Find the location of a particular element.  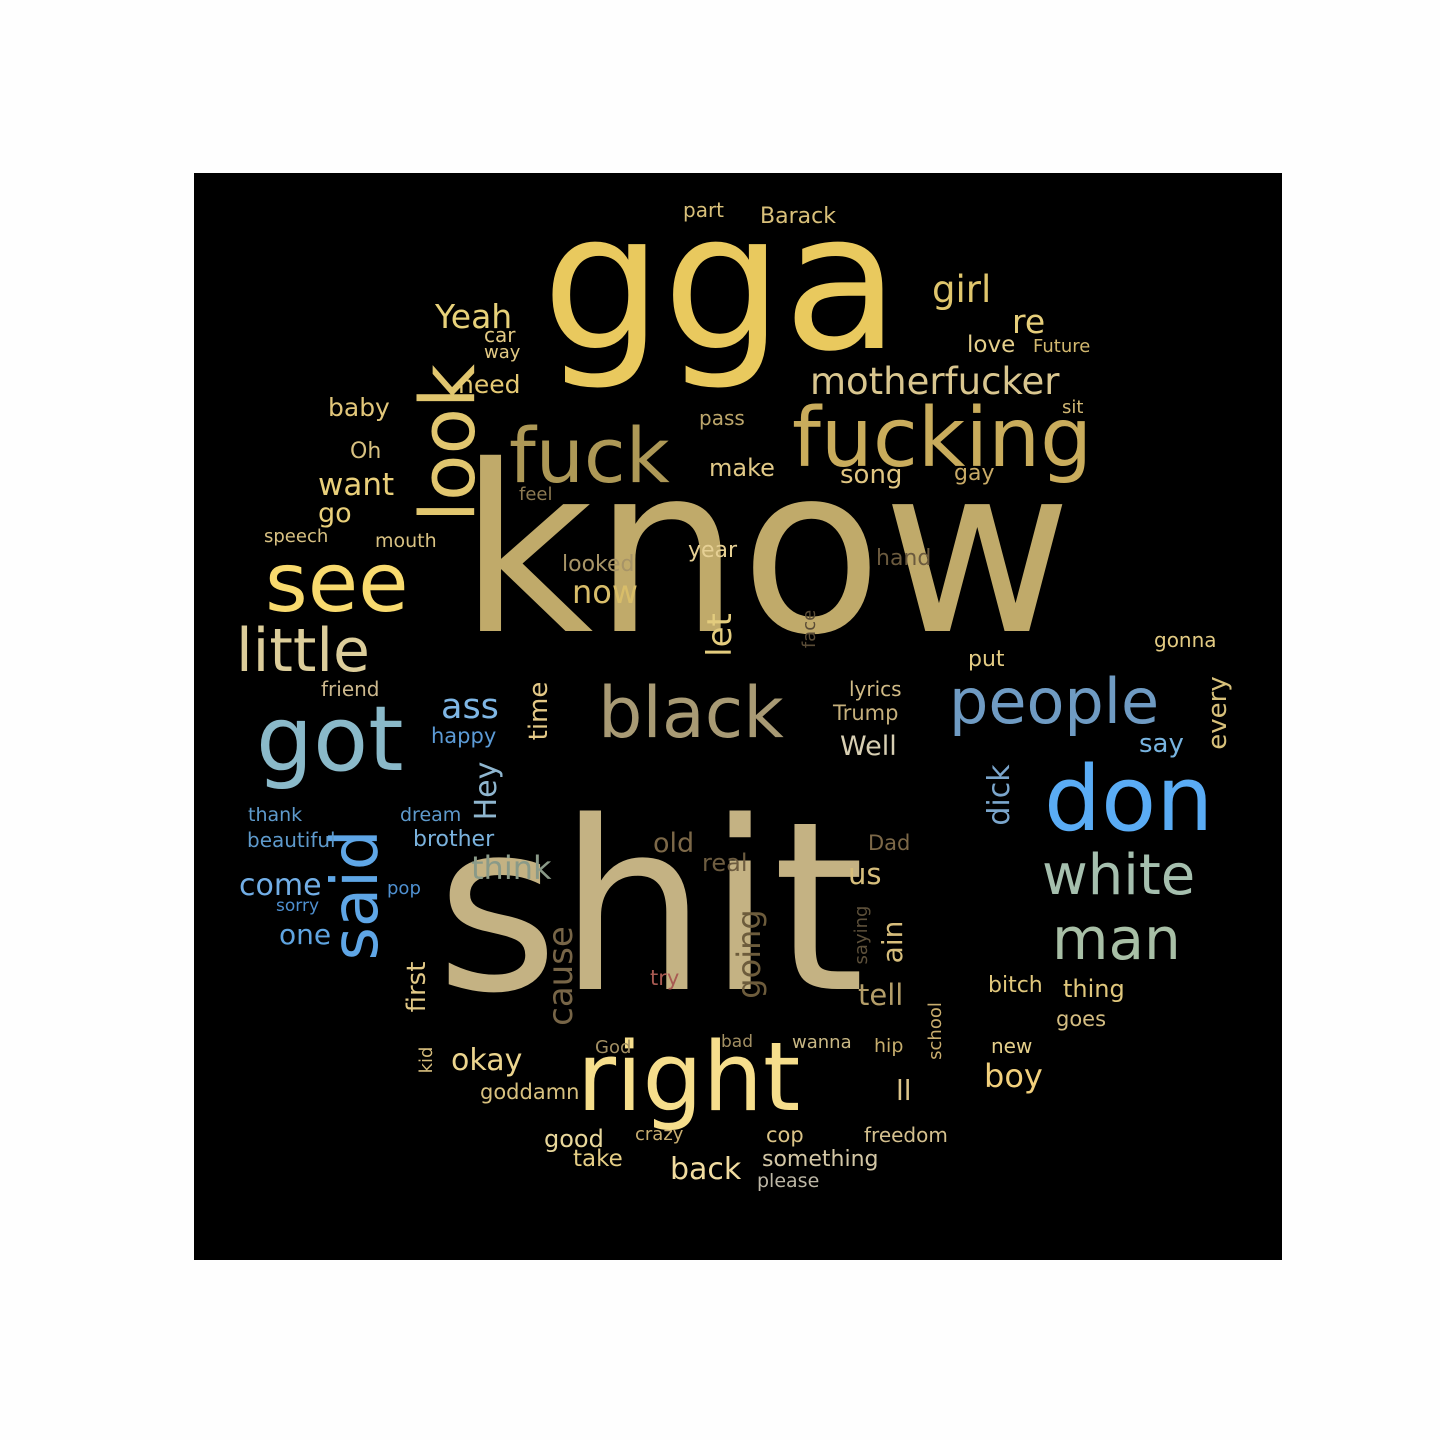

word-shit: shit is located at coordinates (650, 908).